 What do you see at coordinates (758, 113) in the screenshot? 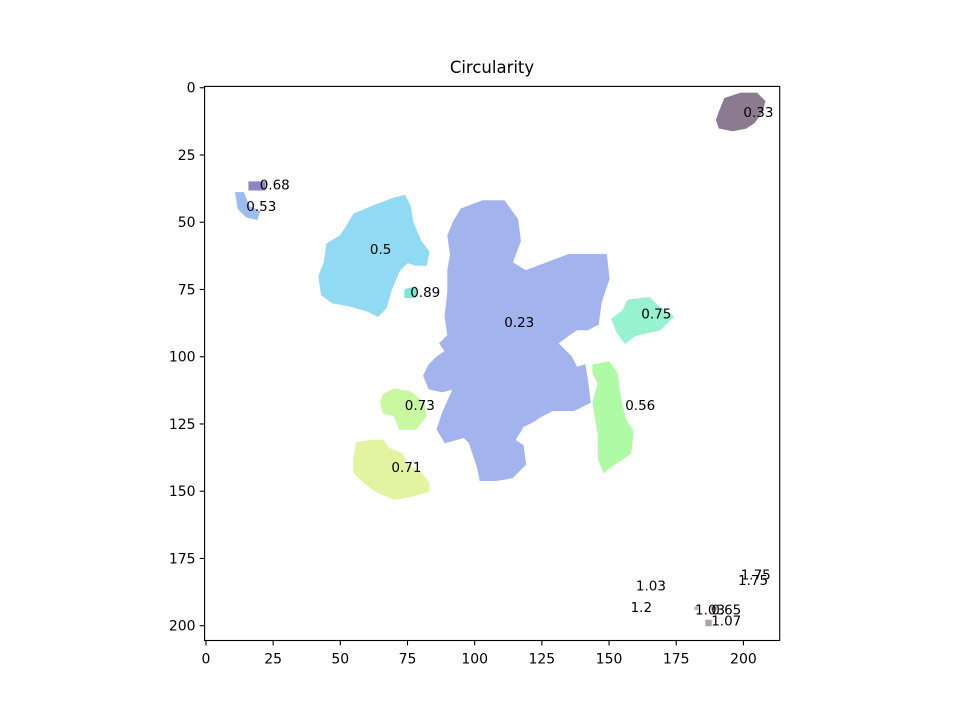
I see `region-label-0: 0.33` at bounding box center [758, 113].